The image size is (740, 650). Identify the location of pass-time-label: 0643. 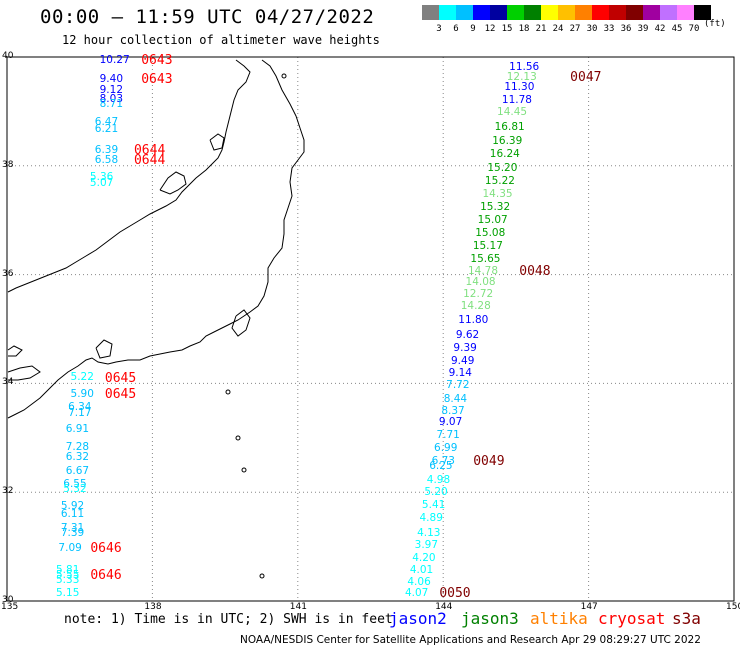
(157, 79).